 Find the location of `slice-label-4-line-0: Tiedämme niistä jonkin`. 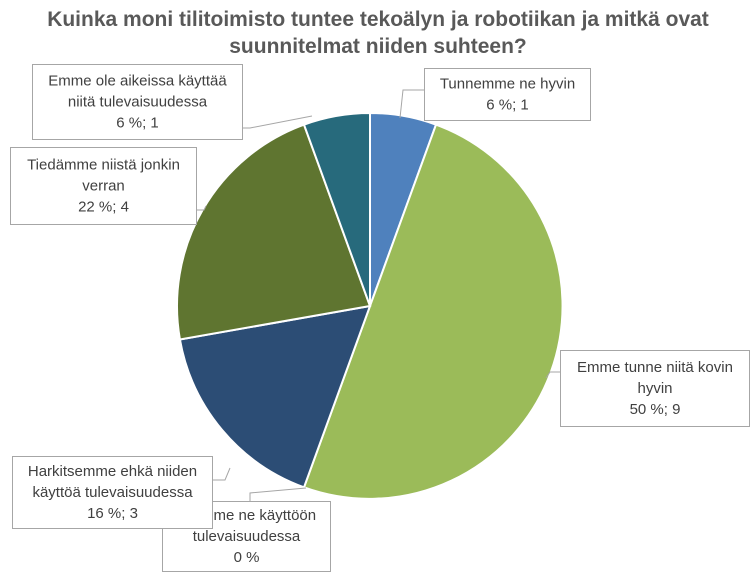

slice-label-4-line-0: Tiedämme niistä jonkin is located at coordinates (103, 165).